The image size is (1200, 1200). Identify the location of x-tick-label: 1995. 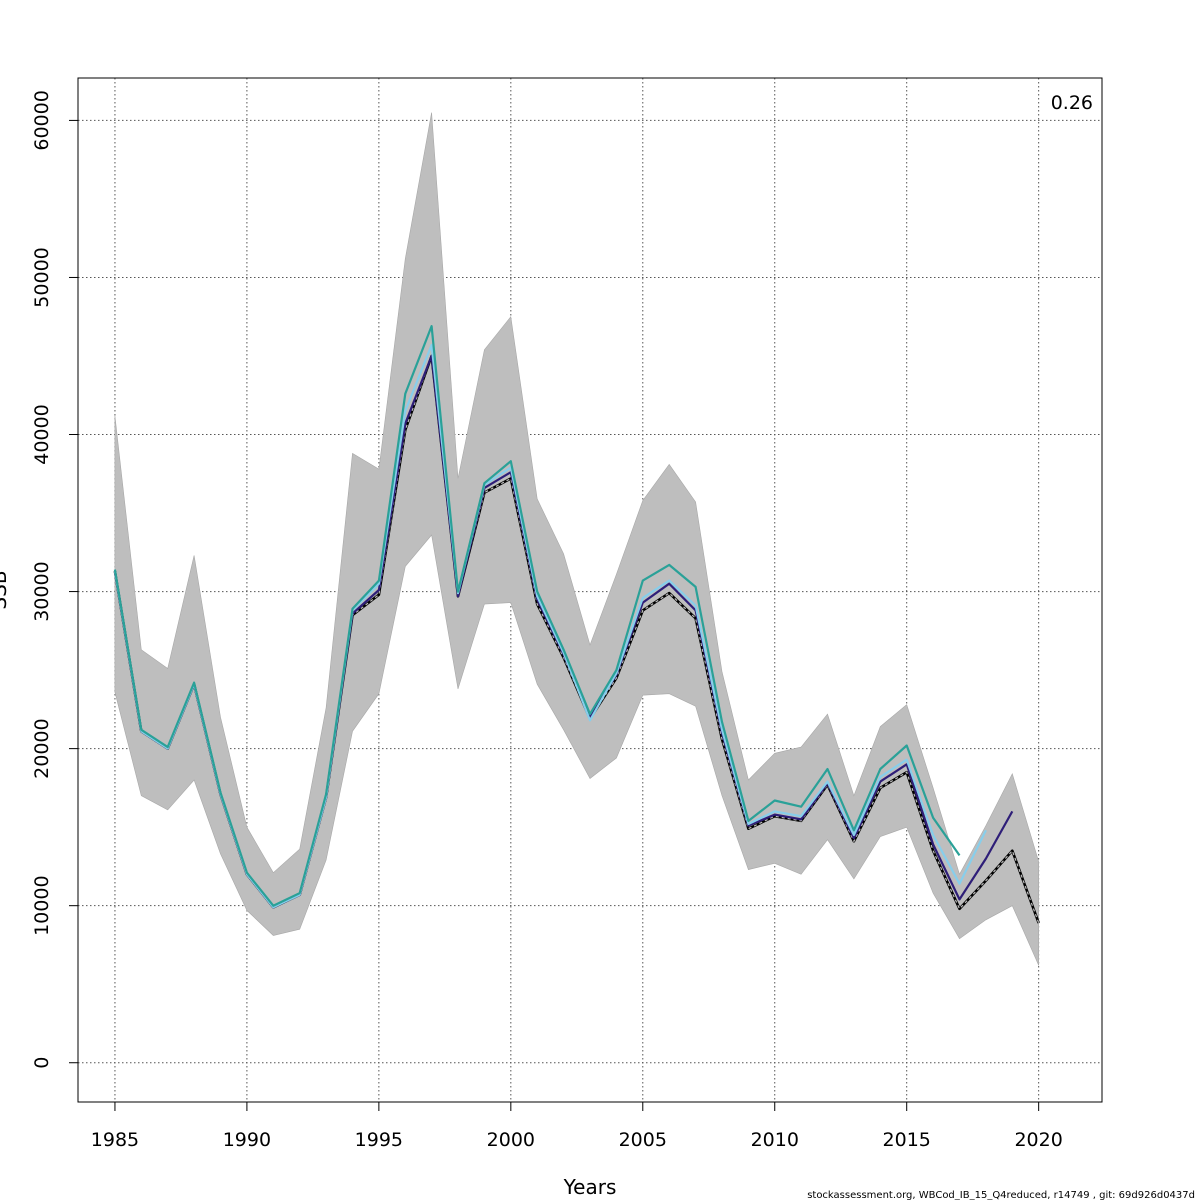
(379, 1140).